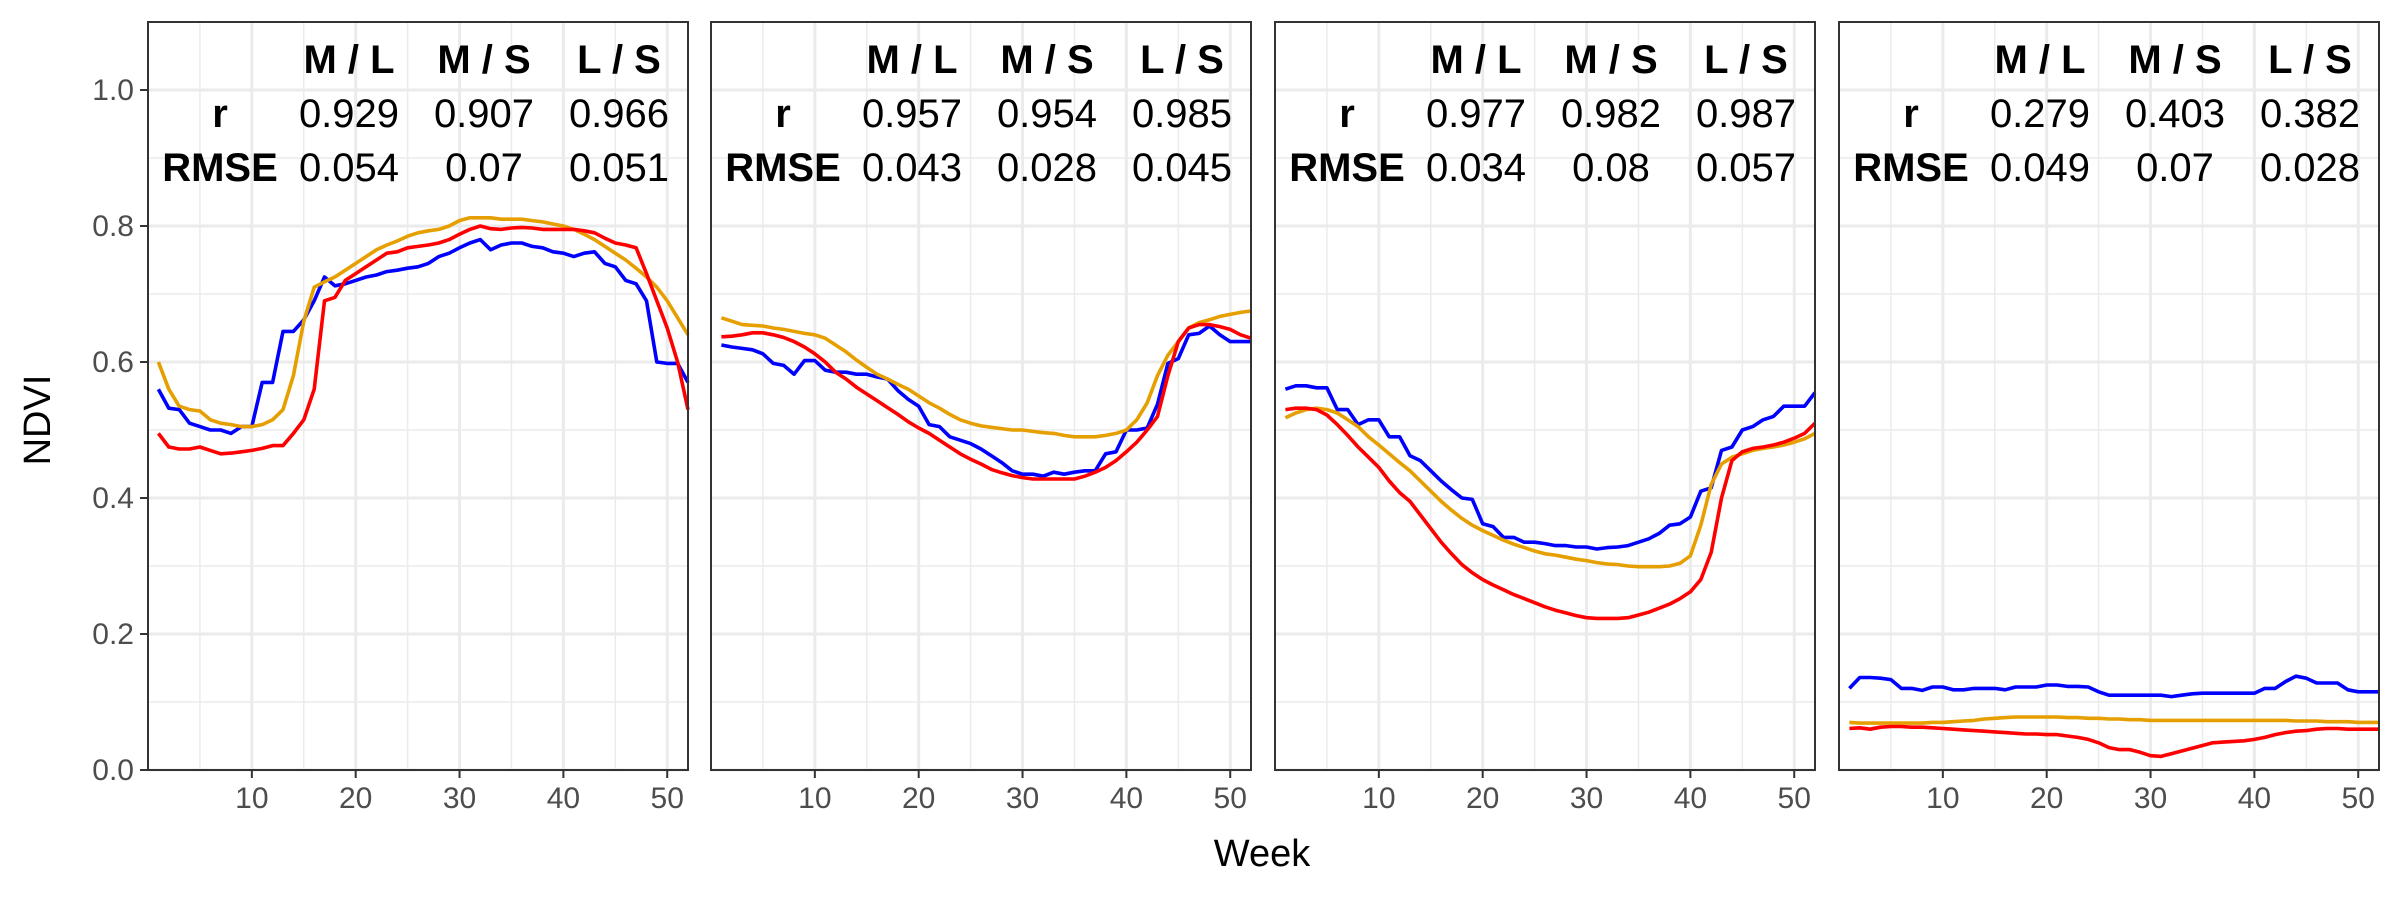  I want to click on stat-r-value: 0.985, so click(1182, 114).